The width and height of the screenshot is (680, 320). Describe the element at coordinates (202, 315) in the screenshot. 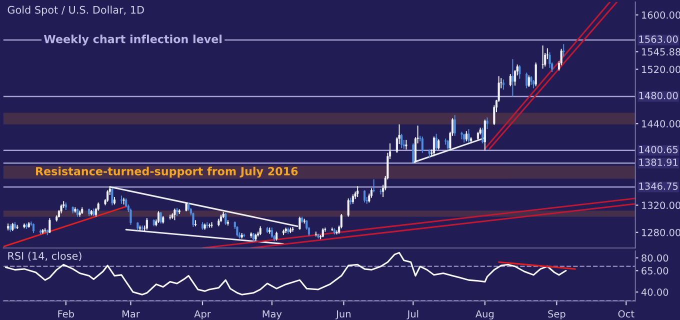

I see `x-tick-label: Apr` at that location.